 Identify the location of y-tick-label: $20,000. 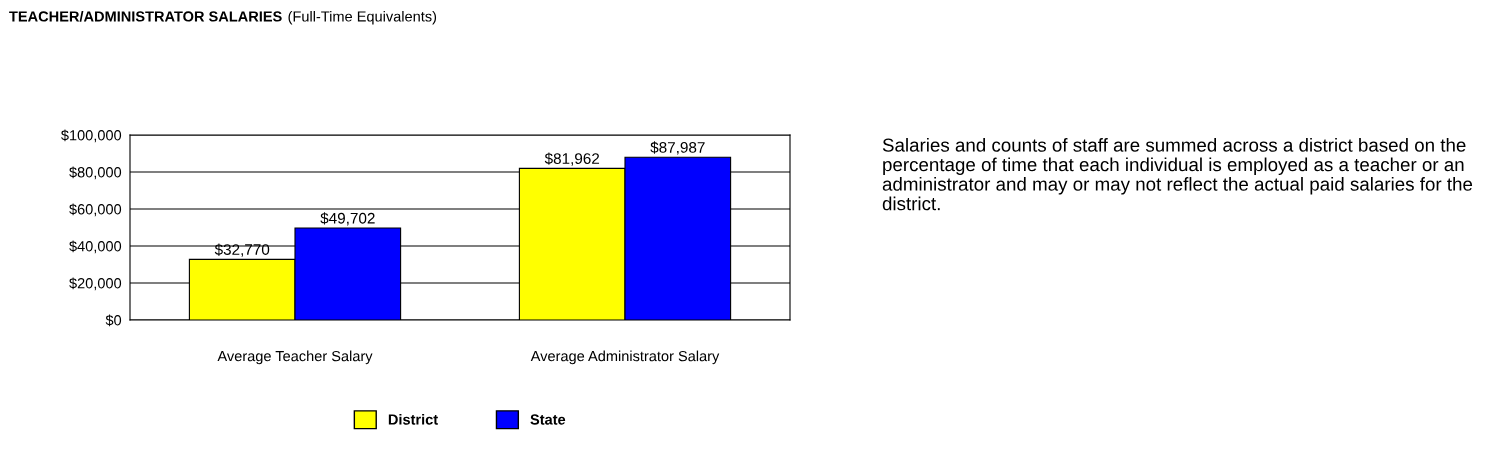
(95, 284).